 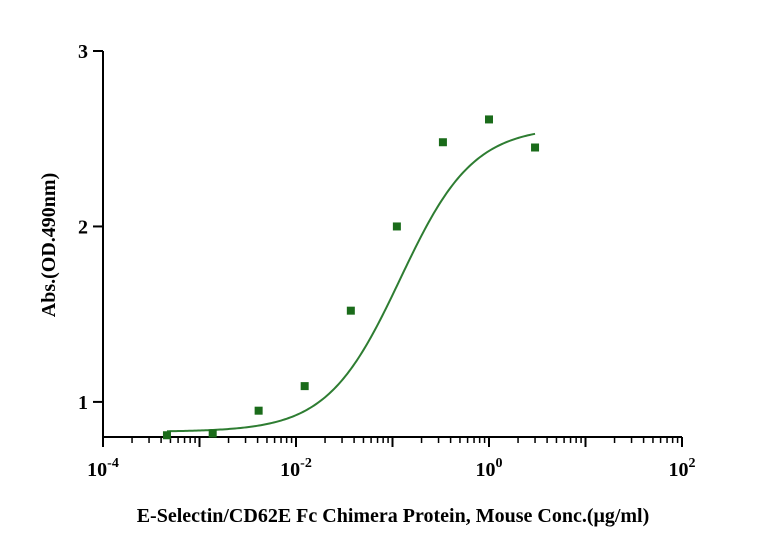 What do you see at coordinates (83, 403) in the screenshot?
I see `y-tick-label: 1` at bounding box center [83, 403].